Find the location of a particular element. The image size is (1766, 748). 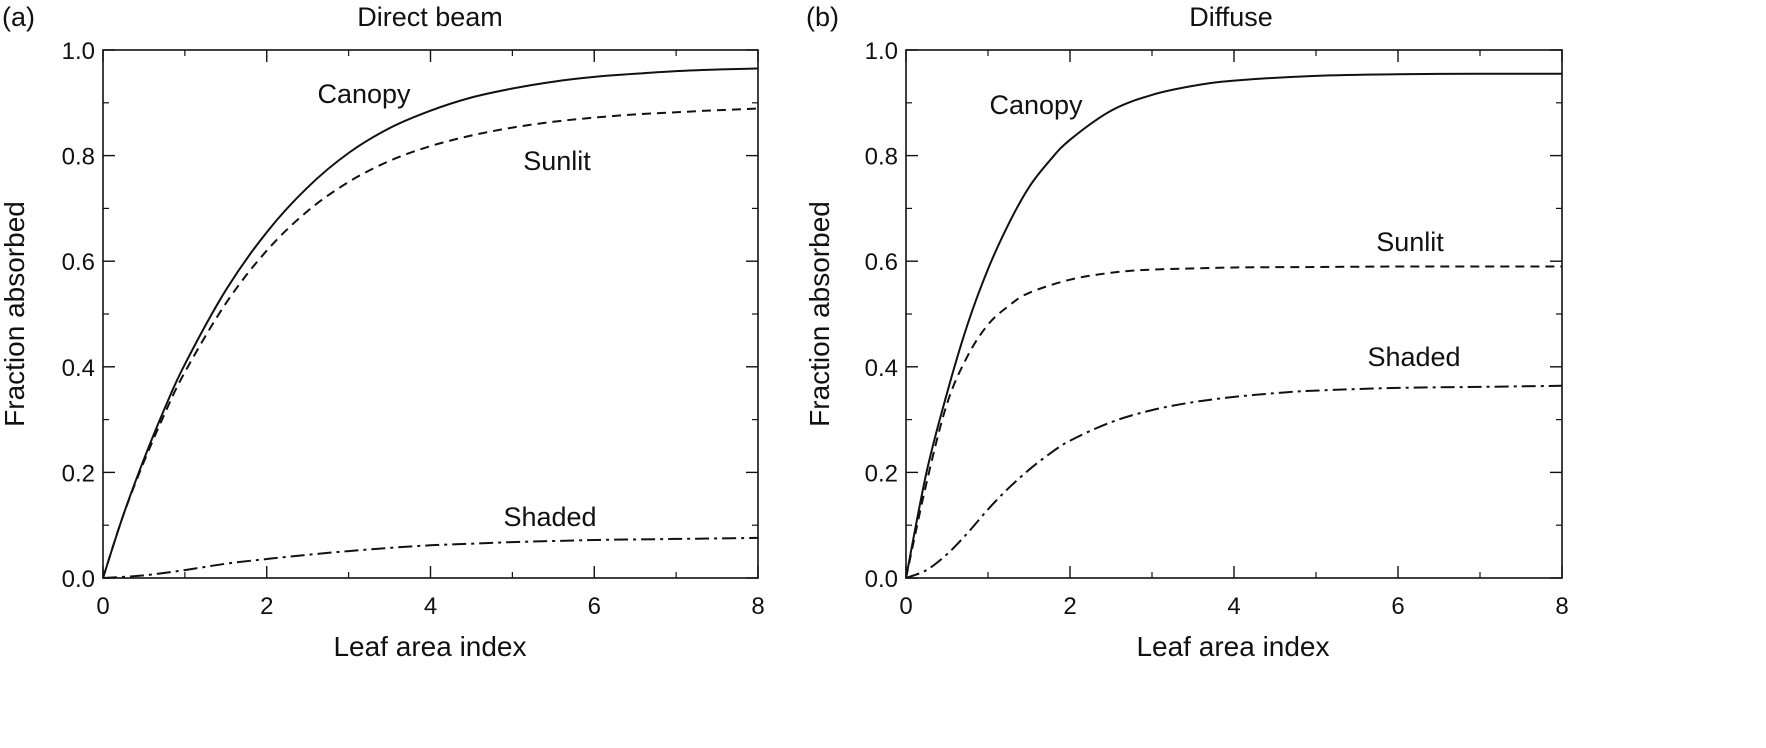

panel-label: (b) is located at coordinates (822, 17).